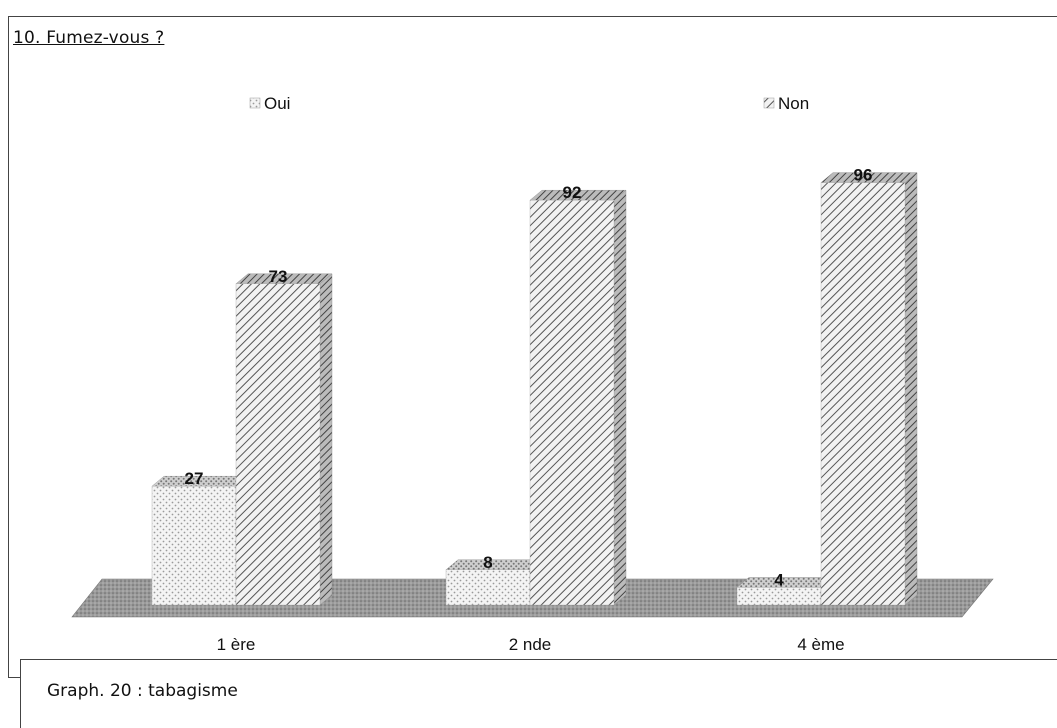 This screenshot has height=728, width=1057. Describe the element at coordinates (194, 478) in the screenshot. I see `data-label: 27` at that location.